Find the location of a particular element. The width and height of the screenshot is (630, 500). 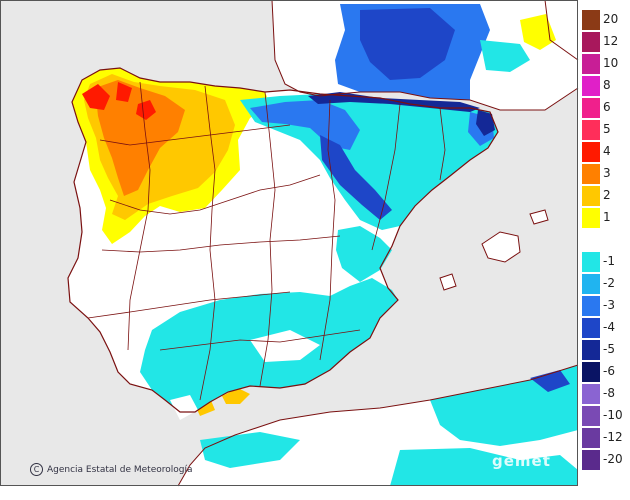

legend-item: -6 is located at coordinates (605, 372).